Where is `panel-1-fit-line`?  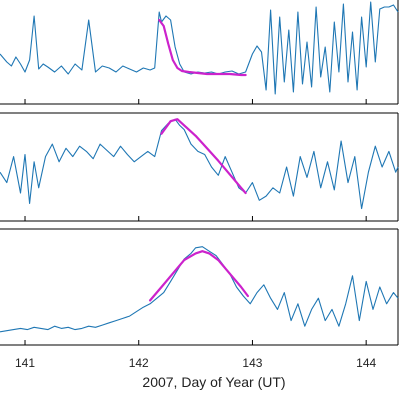
panel-1-fit-line is located at coordinates (203, 156).